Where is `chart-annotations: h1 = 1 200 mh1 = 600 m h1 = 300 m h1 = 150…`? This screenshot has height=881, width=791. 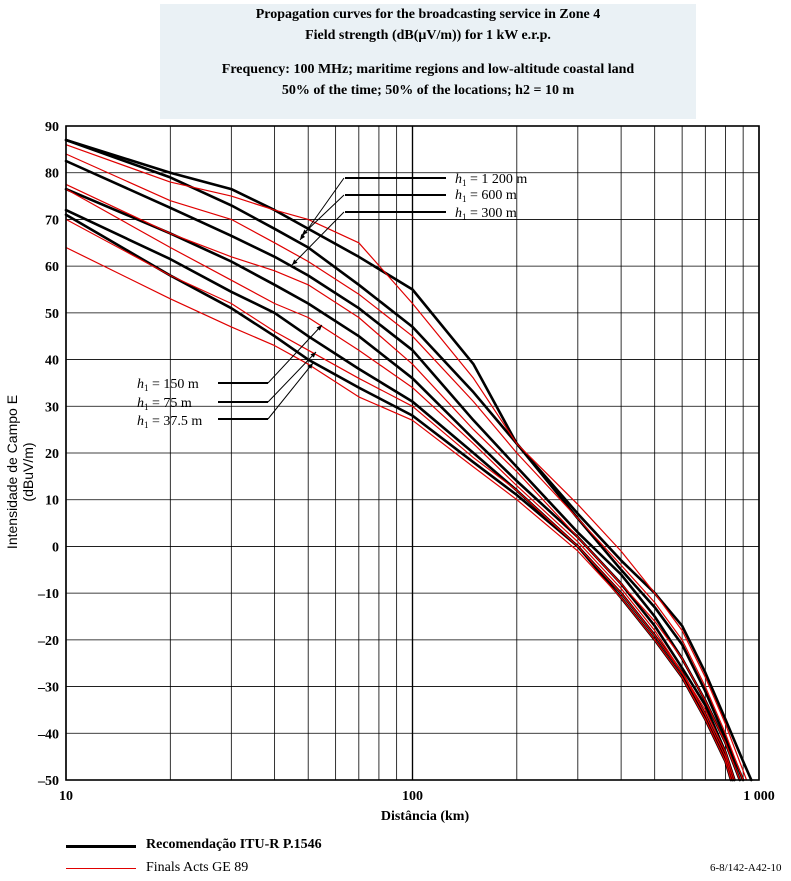 chart-annotations: h1 = 1 200 mh1 = 600 m h1 = 300 m h1 = 150… is located at coordinates (332, 301).